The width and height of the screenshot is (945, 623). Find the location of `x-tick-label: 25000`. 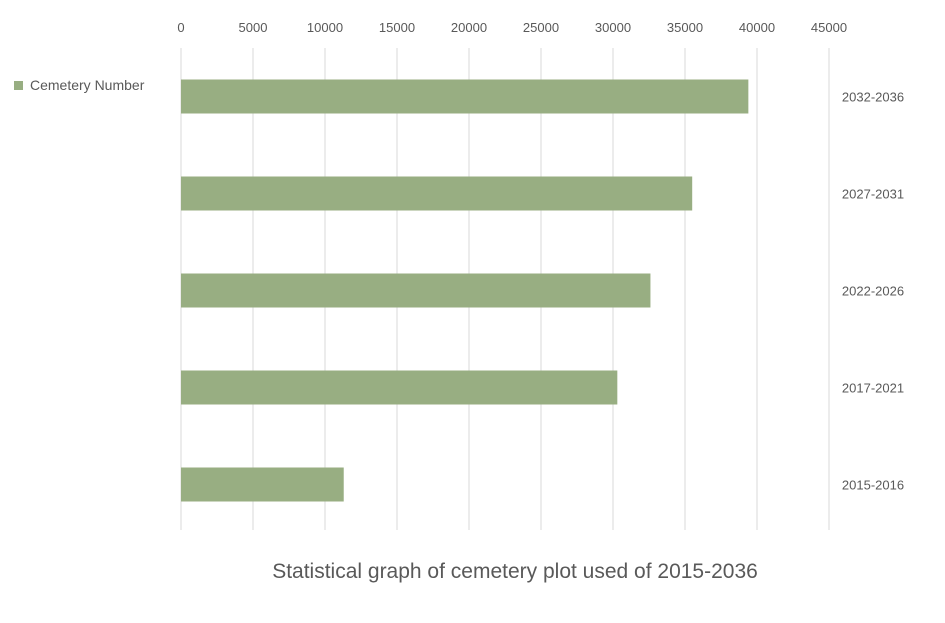

x-tick-label: 25000 is located at coordinates (541, 27).